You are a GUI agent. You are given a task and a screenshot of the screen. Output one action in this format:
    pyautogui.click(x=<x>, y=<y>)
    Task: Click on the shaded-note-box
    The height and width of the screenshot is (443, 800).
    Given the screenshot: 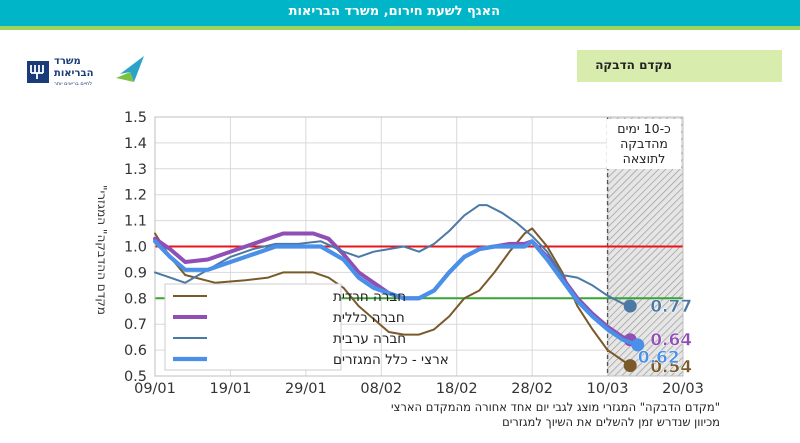 What is the action you would take?
    pyautogui.click(x=644, y=144)
    